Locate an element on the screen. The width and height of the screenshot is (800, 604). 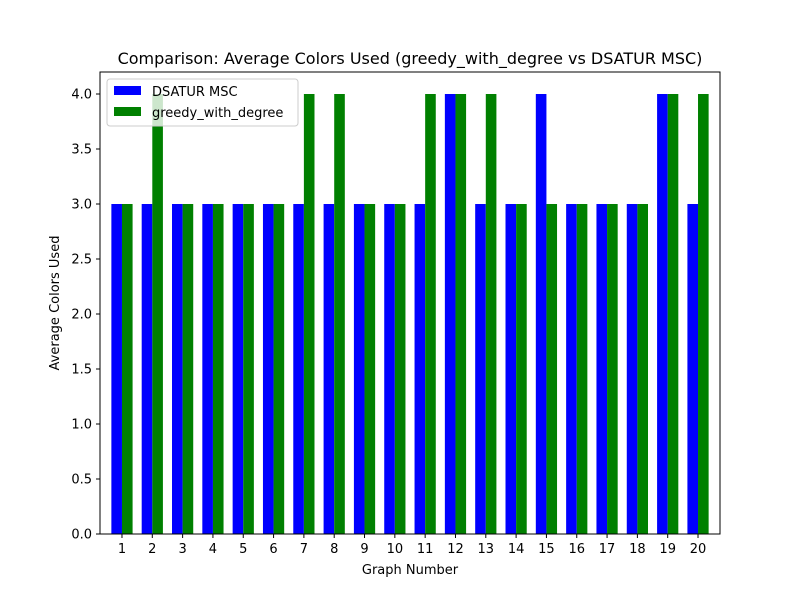
x-tick-label-10: 10 is located at coordinates (395, 549).